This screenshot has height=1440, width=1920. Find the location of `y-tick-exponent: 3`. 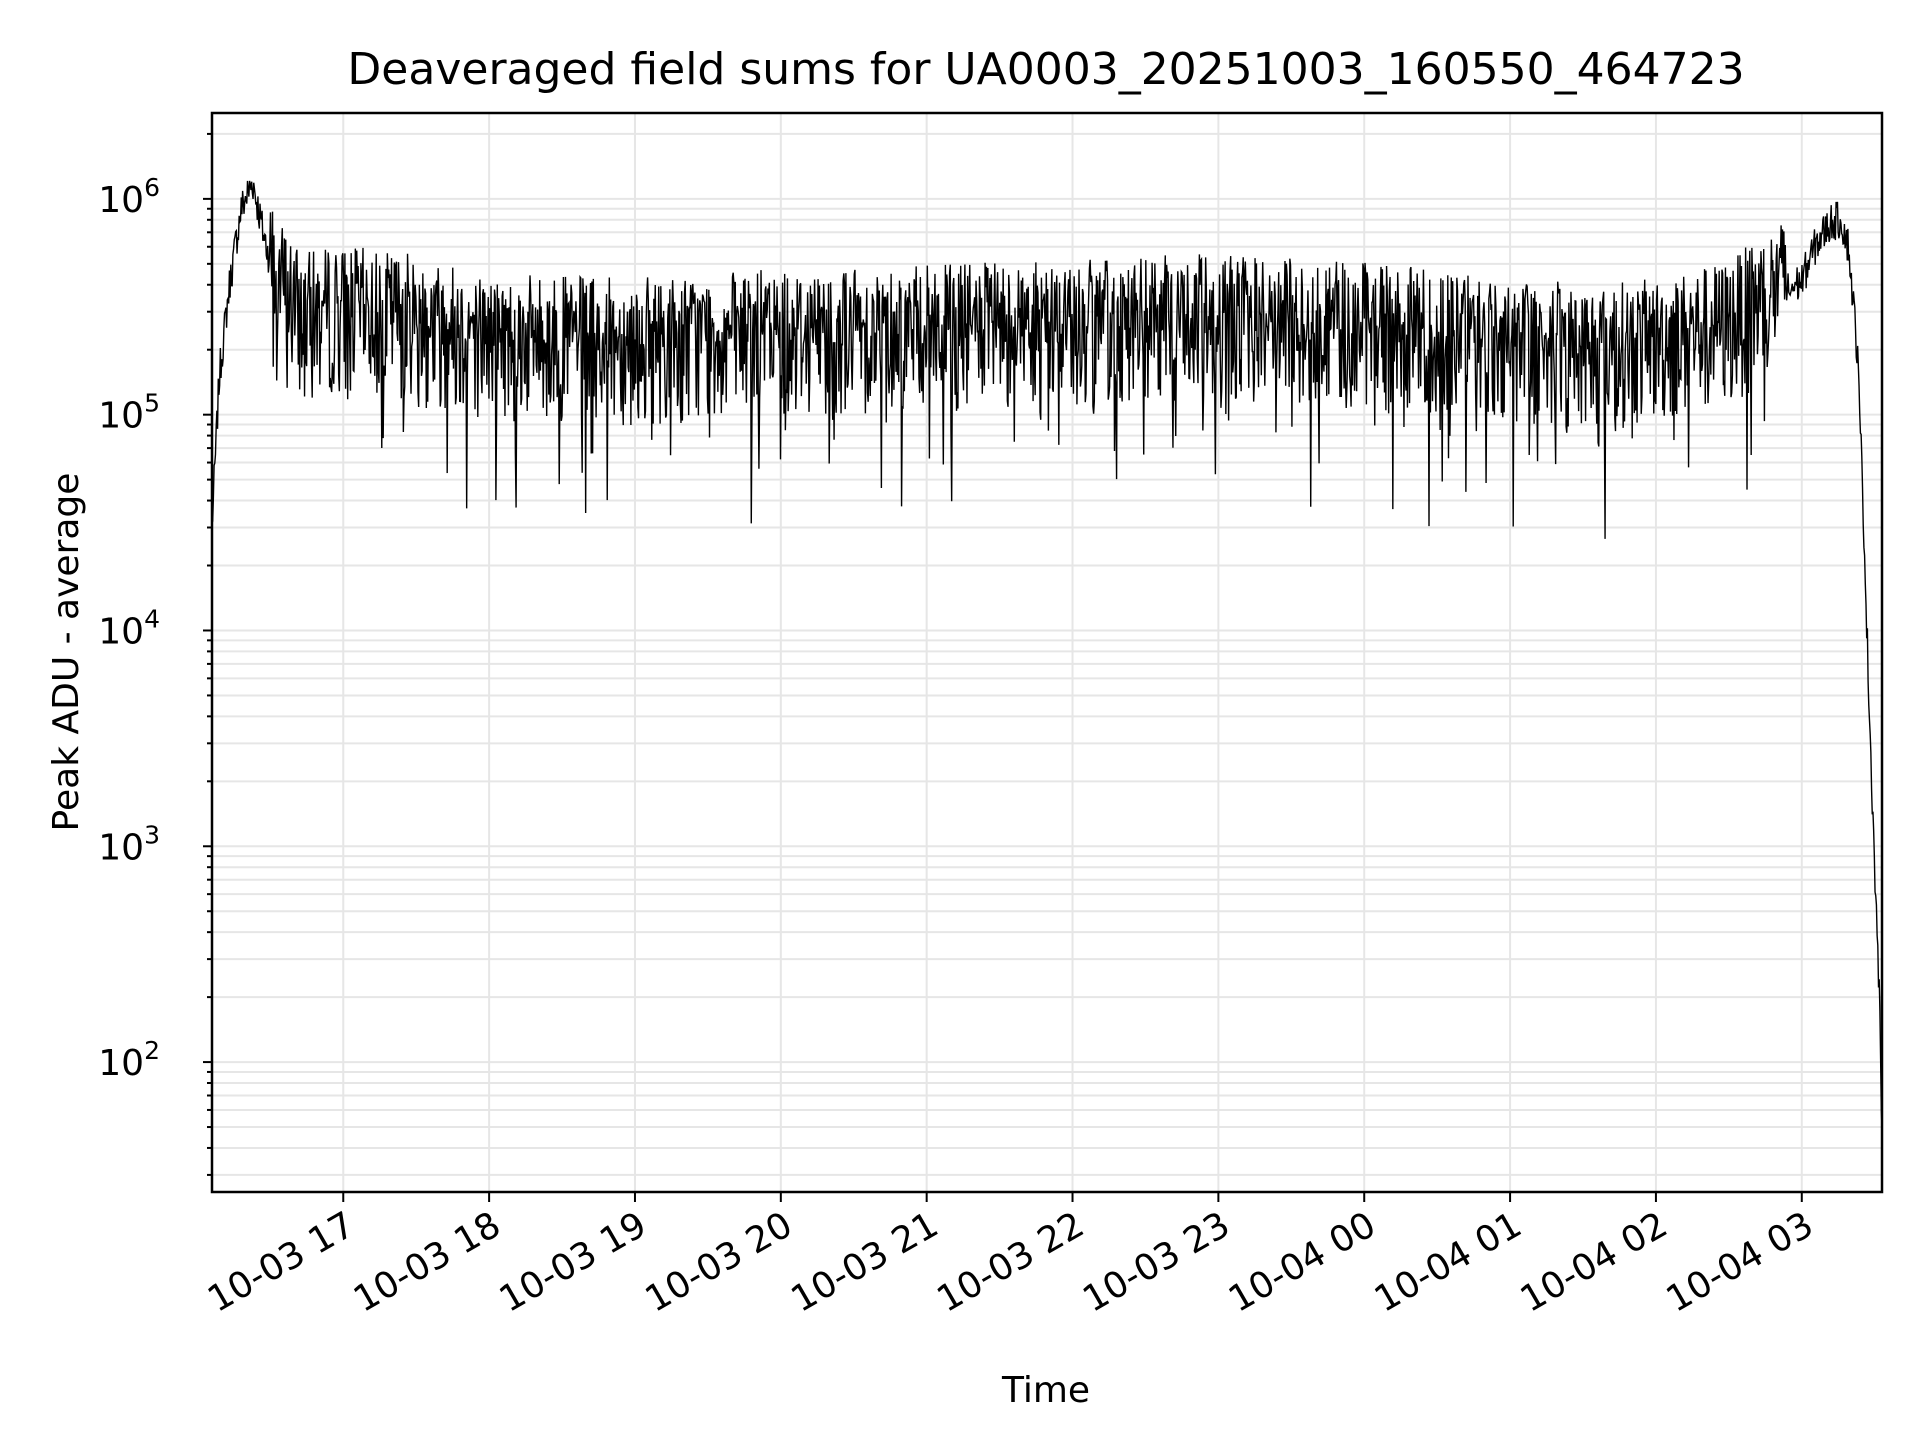

y-tick-exponent: 3 is located at coordinates (152, 834).